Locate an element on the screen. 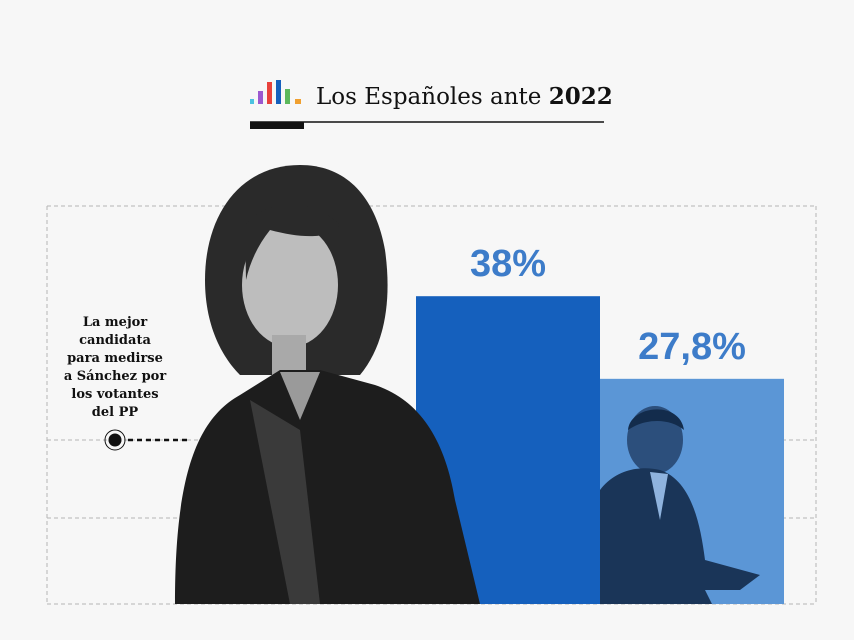 This screenshot has height=640, width=854. annotation-line: los votantes is located at coordinates (114, 394).